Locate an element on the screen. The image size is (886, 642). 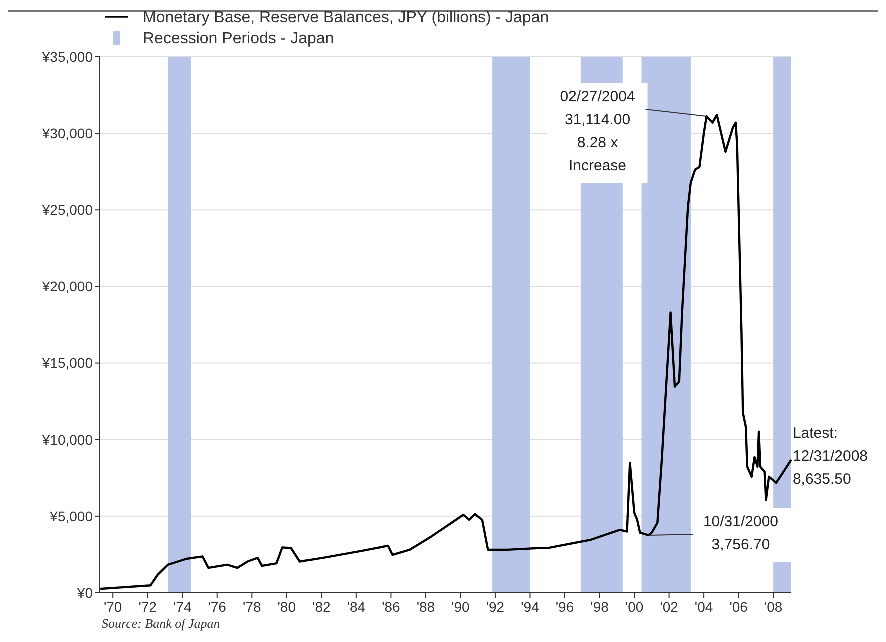
x-tick-label: '88 is located at coordinates (426, 607).